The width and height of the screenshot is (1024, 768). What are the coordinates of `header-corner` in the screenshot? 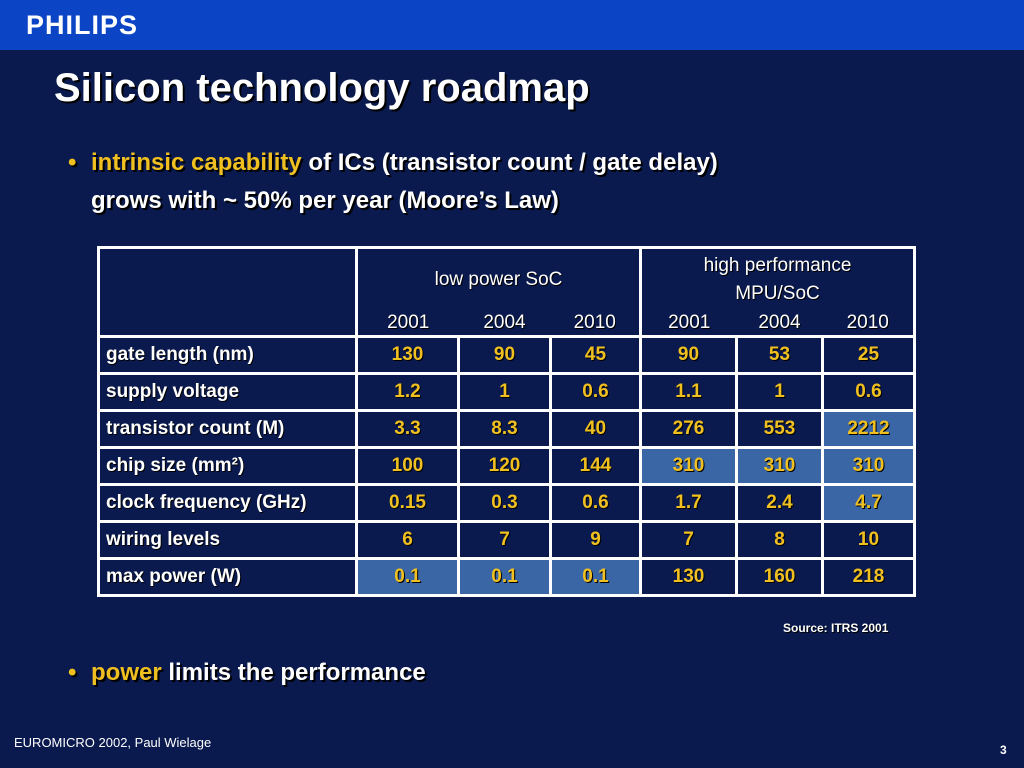 It's located at (227, 292).